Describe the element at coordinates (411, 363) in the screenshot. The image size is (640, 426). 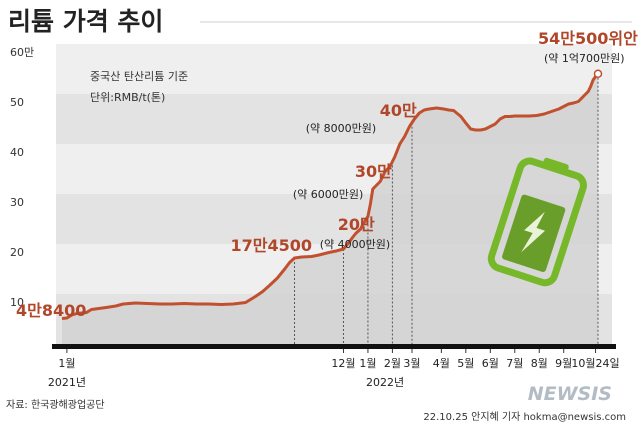
I see `x-tick-label: 3월` at that location.